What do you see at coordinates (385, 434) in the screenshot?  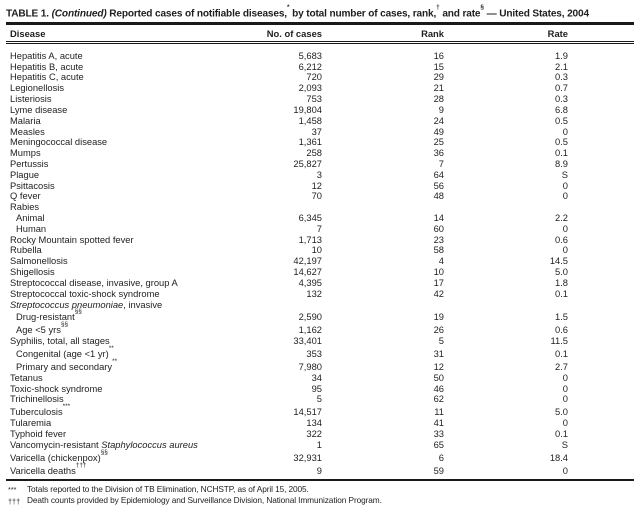 I see `rank-cell: 33` at bounding box center [385, 434].